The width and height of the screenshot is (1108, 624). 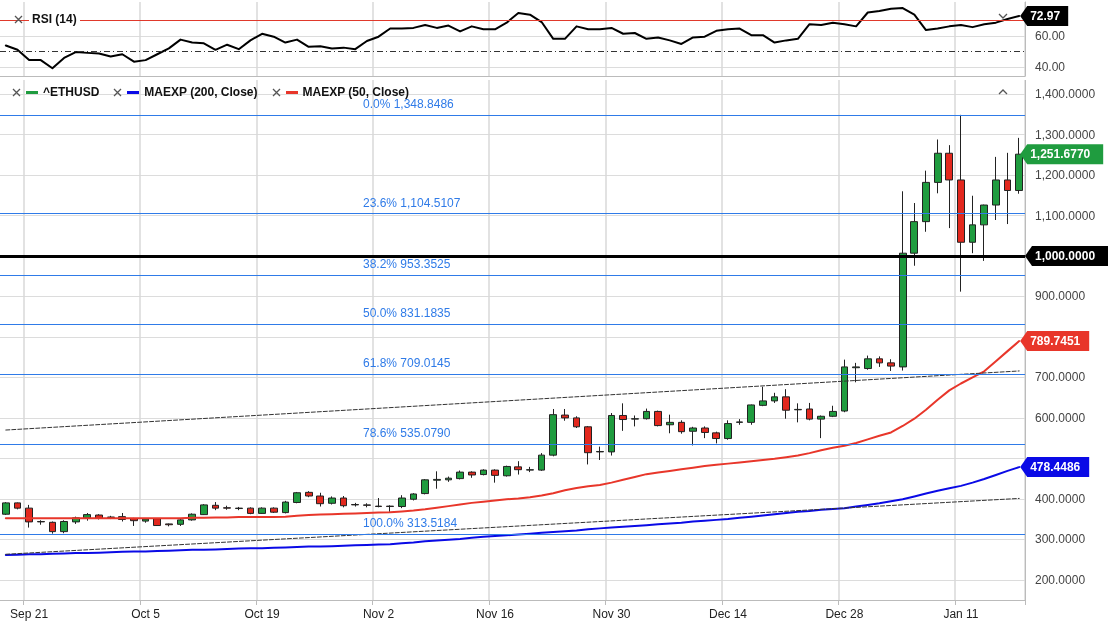 I want to click on text: 1,251.6770, so click(x=1060, y=154).